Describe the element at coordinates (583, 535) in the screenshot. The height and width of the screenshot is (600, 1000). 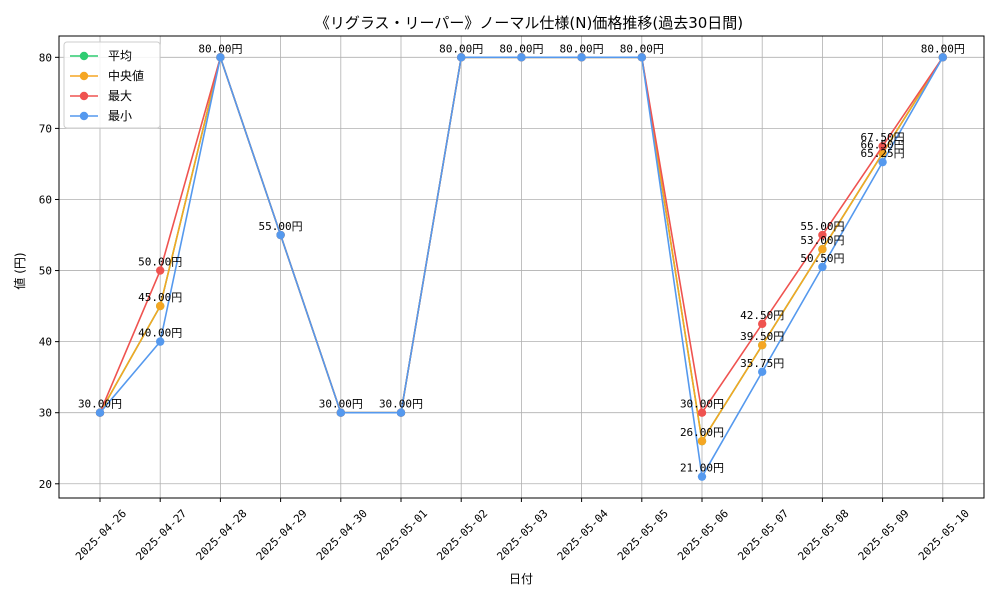
I see `x-tick-label: 2025-05-04` at that location.